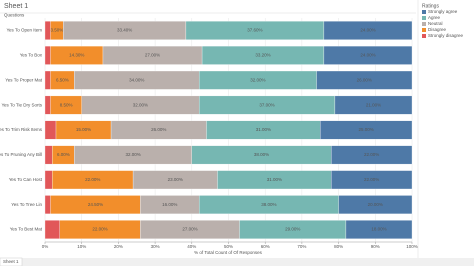 This screenshot has height=266, width=474. What do you see at coordinates (169, 204) in the screenshot?
I see `value-label: 16.00%` at bounding box center [169, 204].